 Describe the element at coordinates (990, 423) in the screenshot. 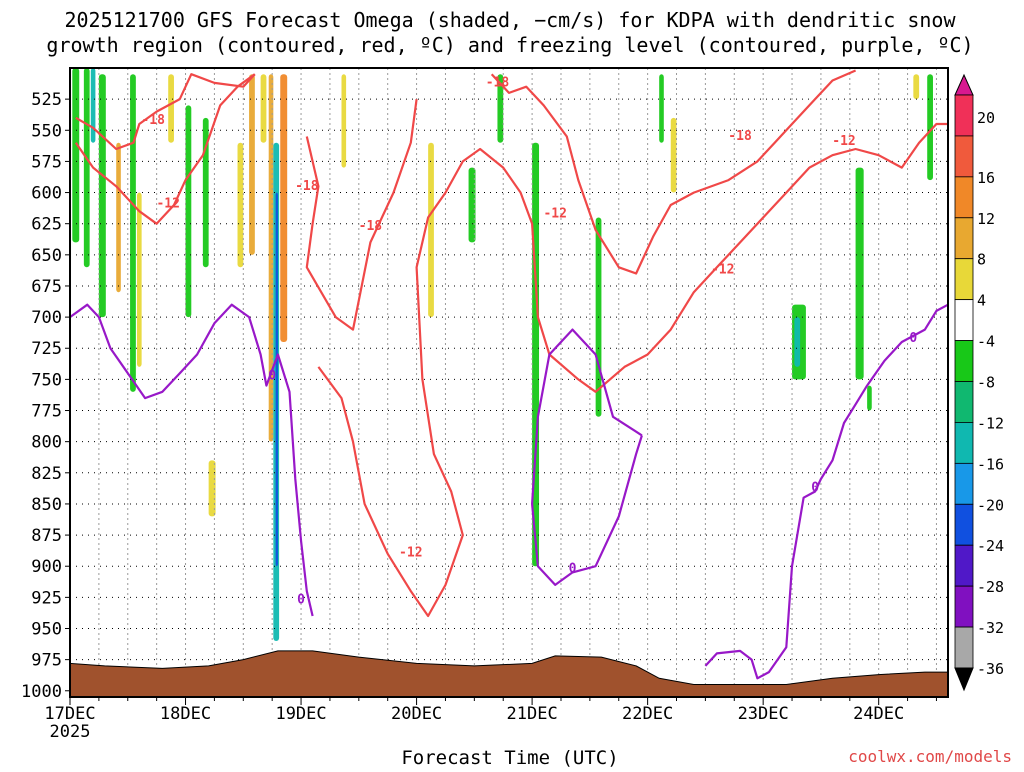

I see `colorbar-label: -12` at that location.